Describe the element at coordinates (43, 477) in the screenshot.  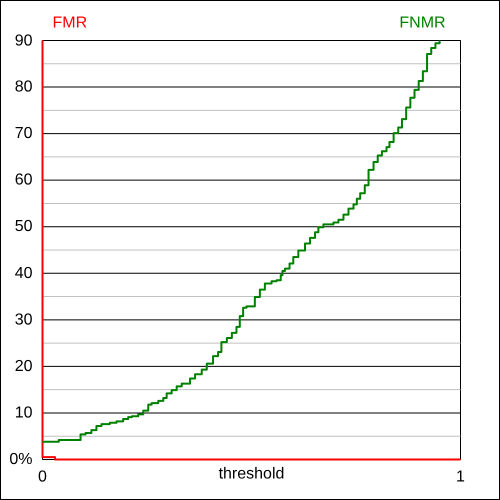
I see `x-tick-label: 0` at that location.